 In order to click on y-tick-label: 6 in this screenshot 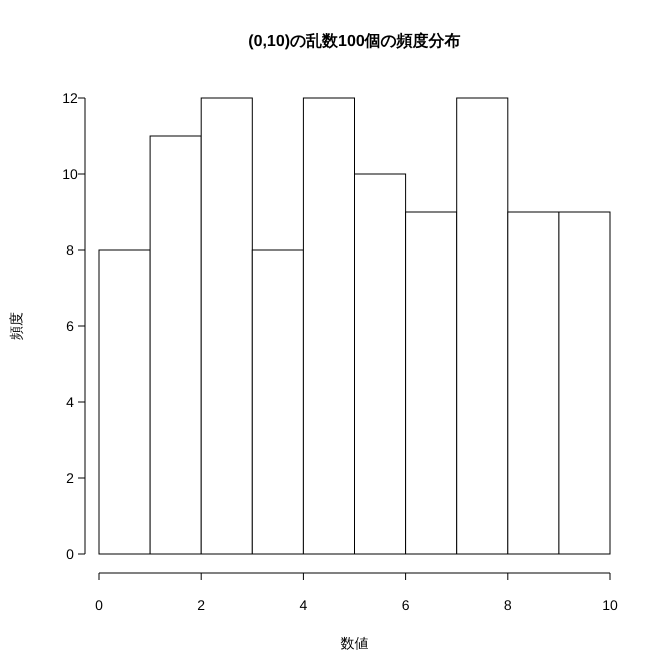, I will do `click(70, 326)`.